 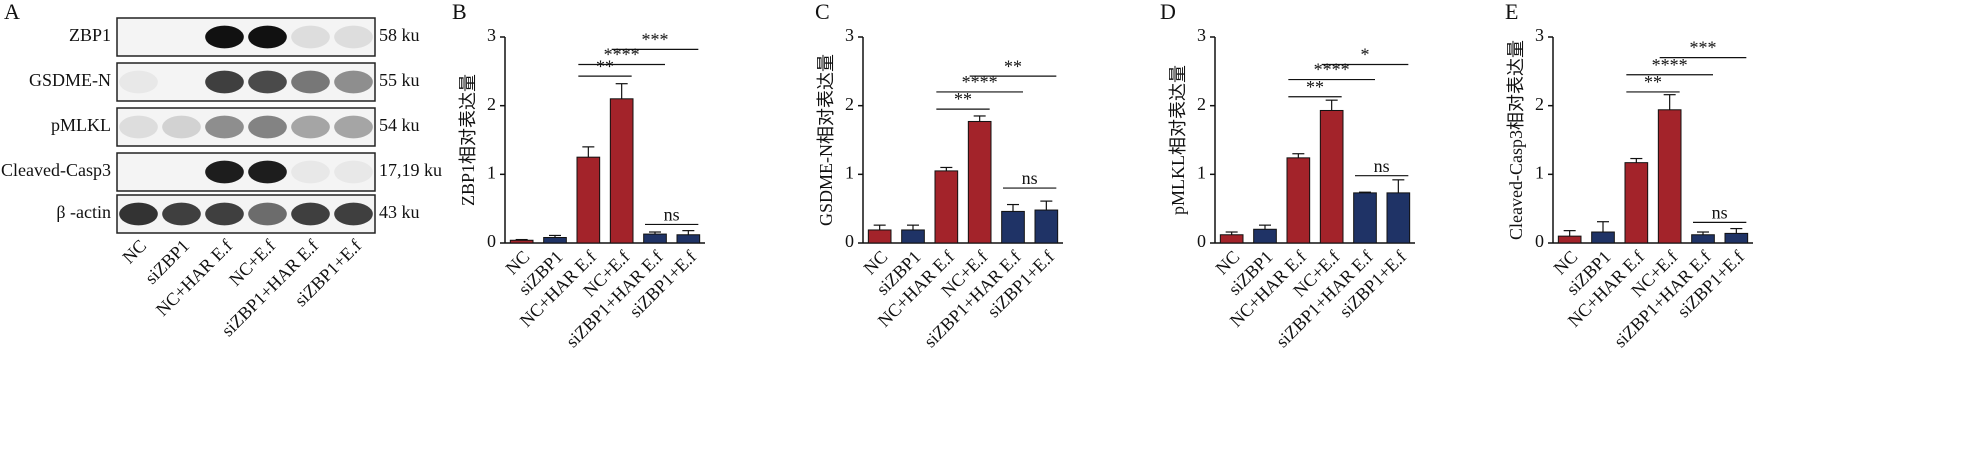 I want to click on panel-letter: B, so click(x=459, y=12).